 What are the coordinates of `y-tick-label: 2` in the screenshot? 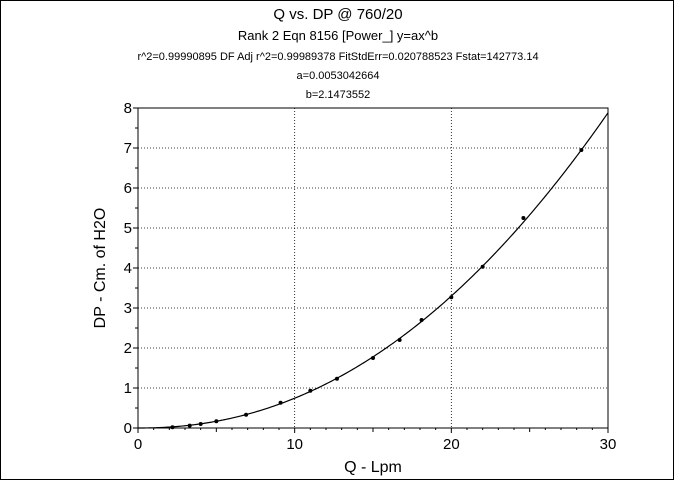 It's located at (128, 348).